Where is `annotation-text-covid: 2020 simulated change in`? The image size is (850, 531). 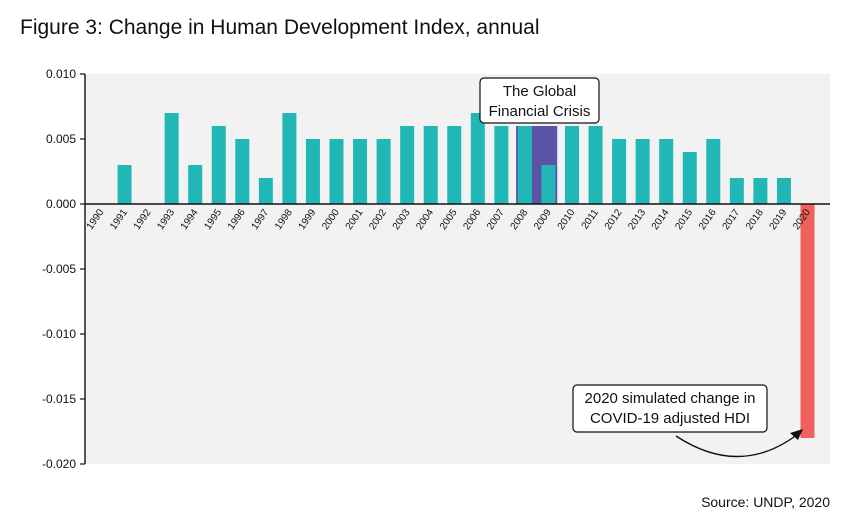 annotation-text-covid: 2020 simulated change in is located at coordinates (670, 398).